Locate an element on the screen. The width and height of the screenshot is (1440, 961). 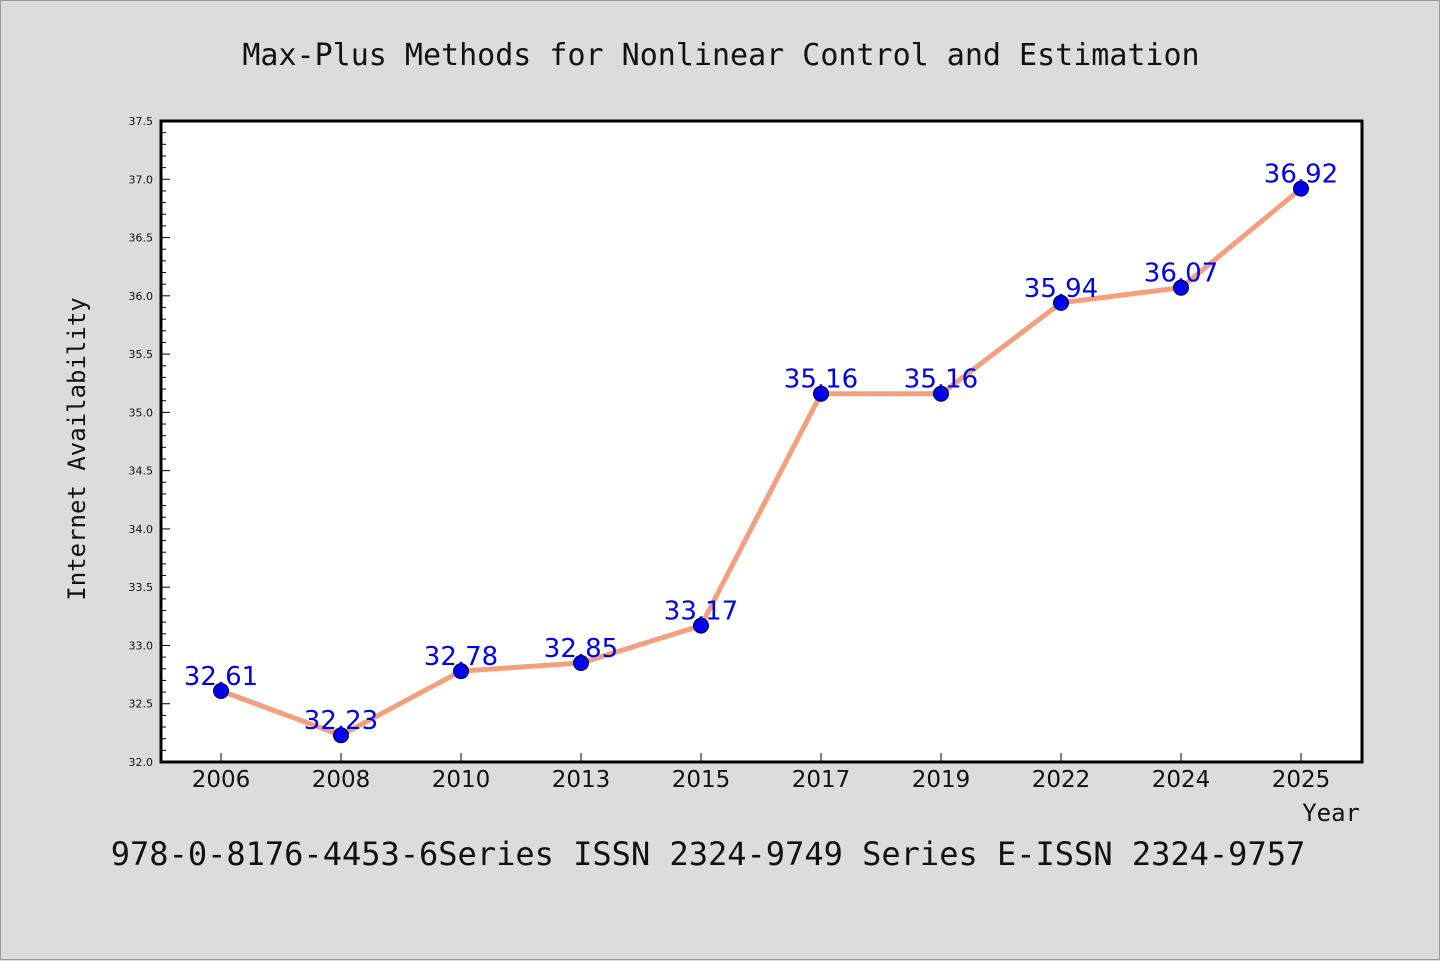
x-tick-label: 2006 is located at coordinates (221, 780).